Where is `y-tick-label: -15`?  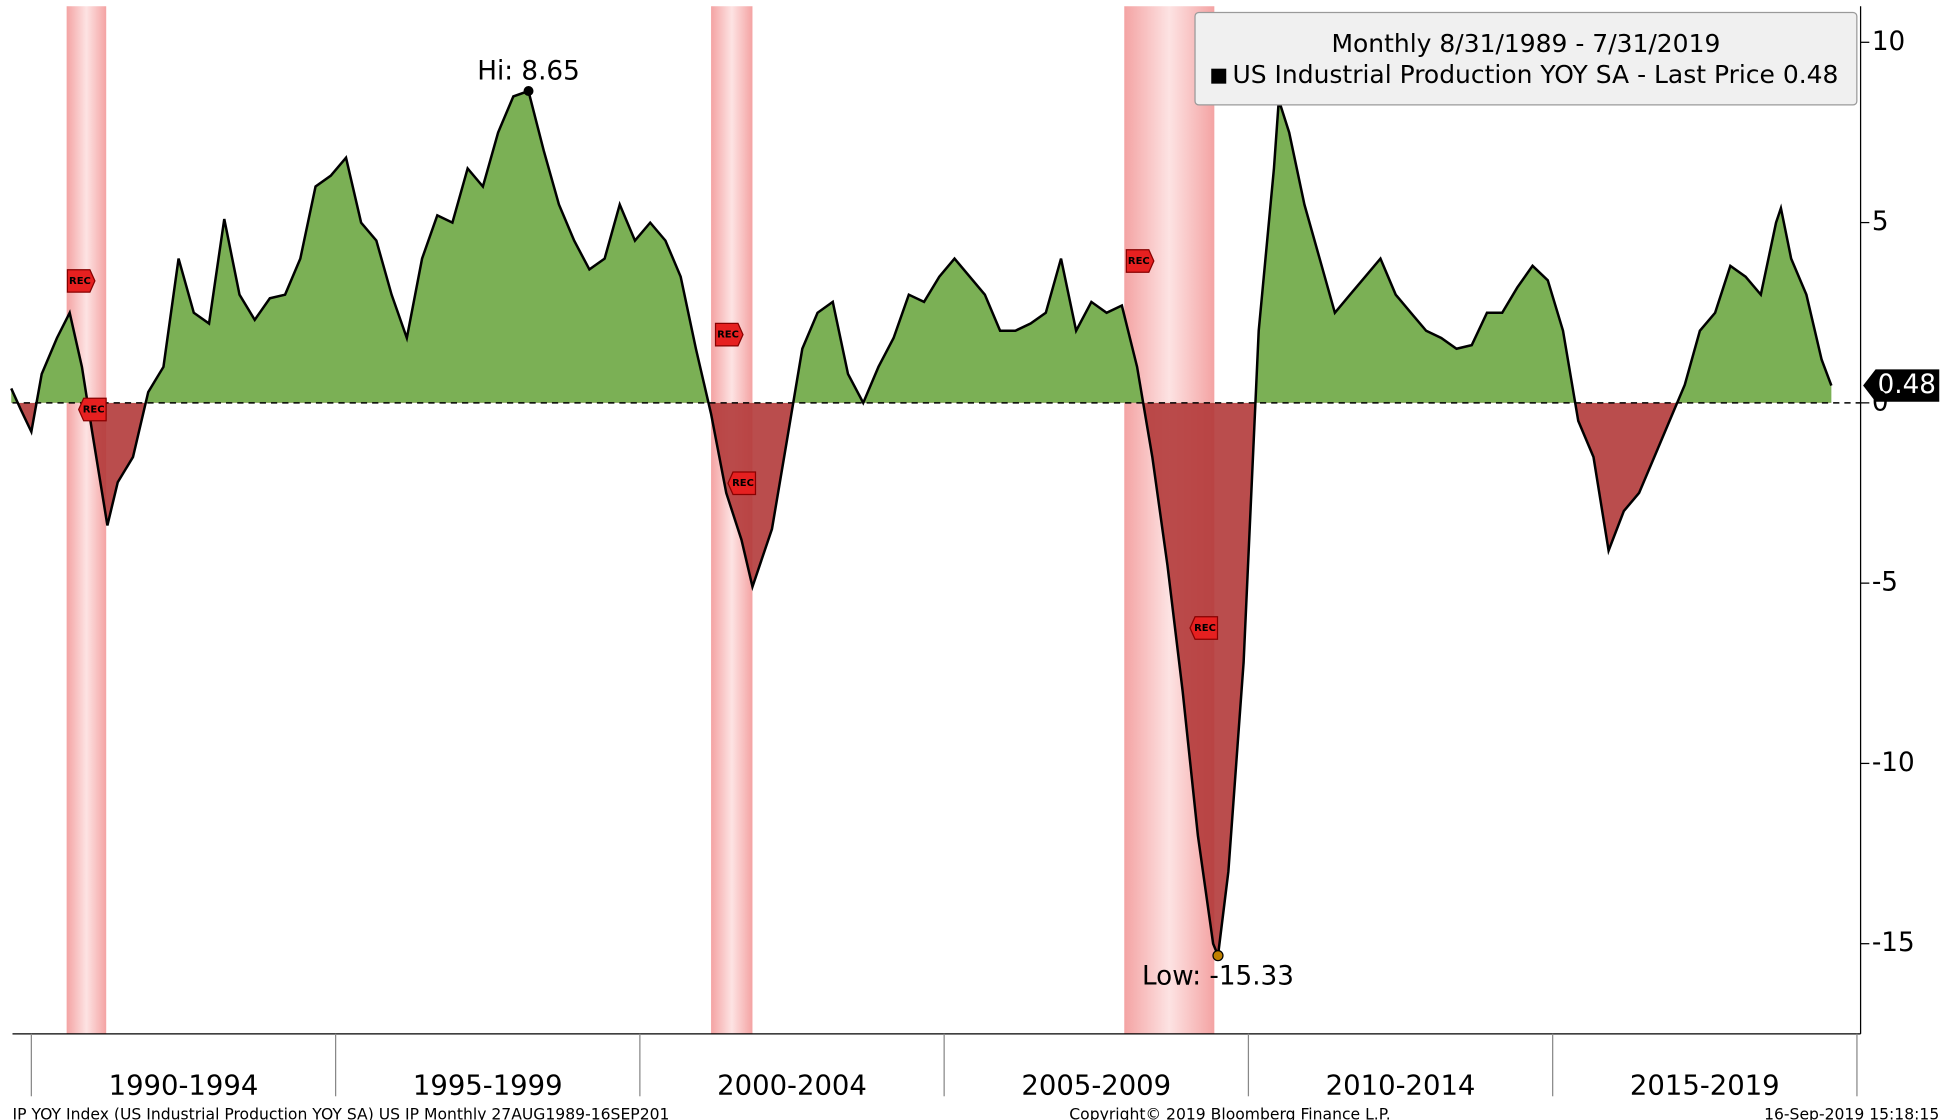
y-tick-label: -15 is located at coordinates (1893, 943).